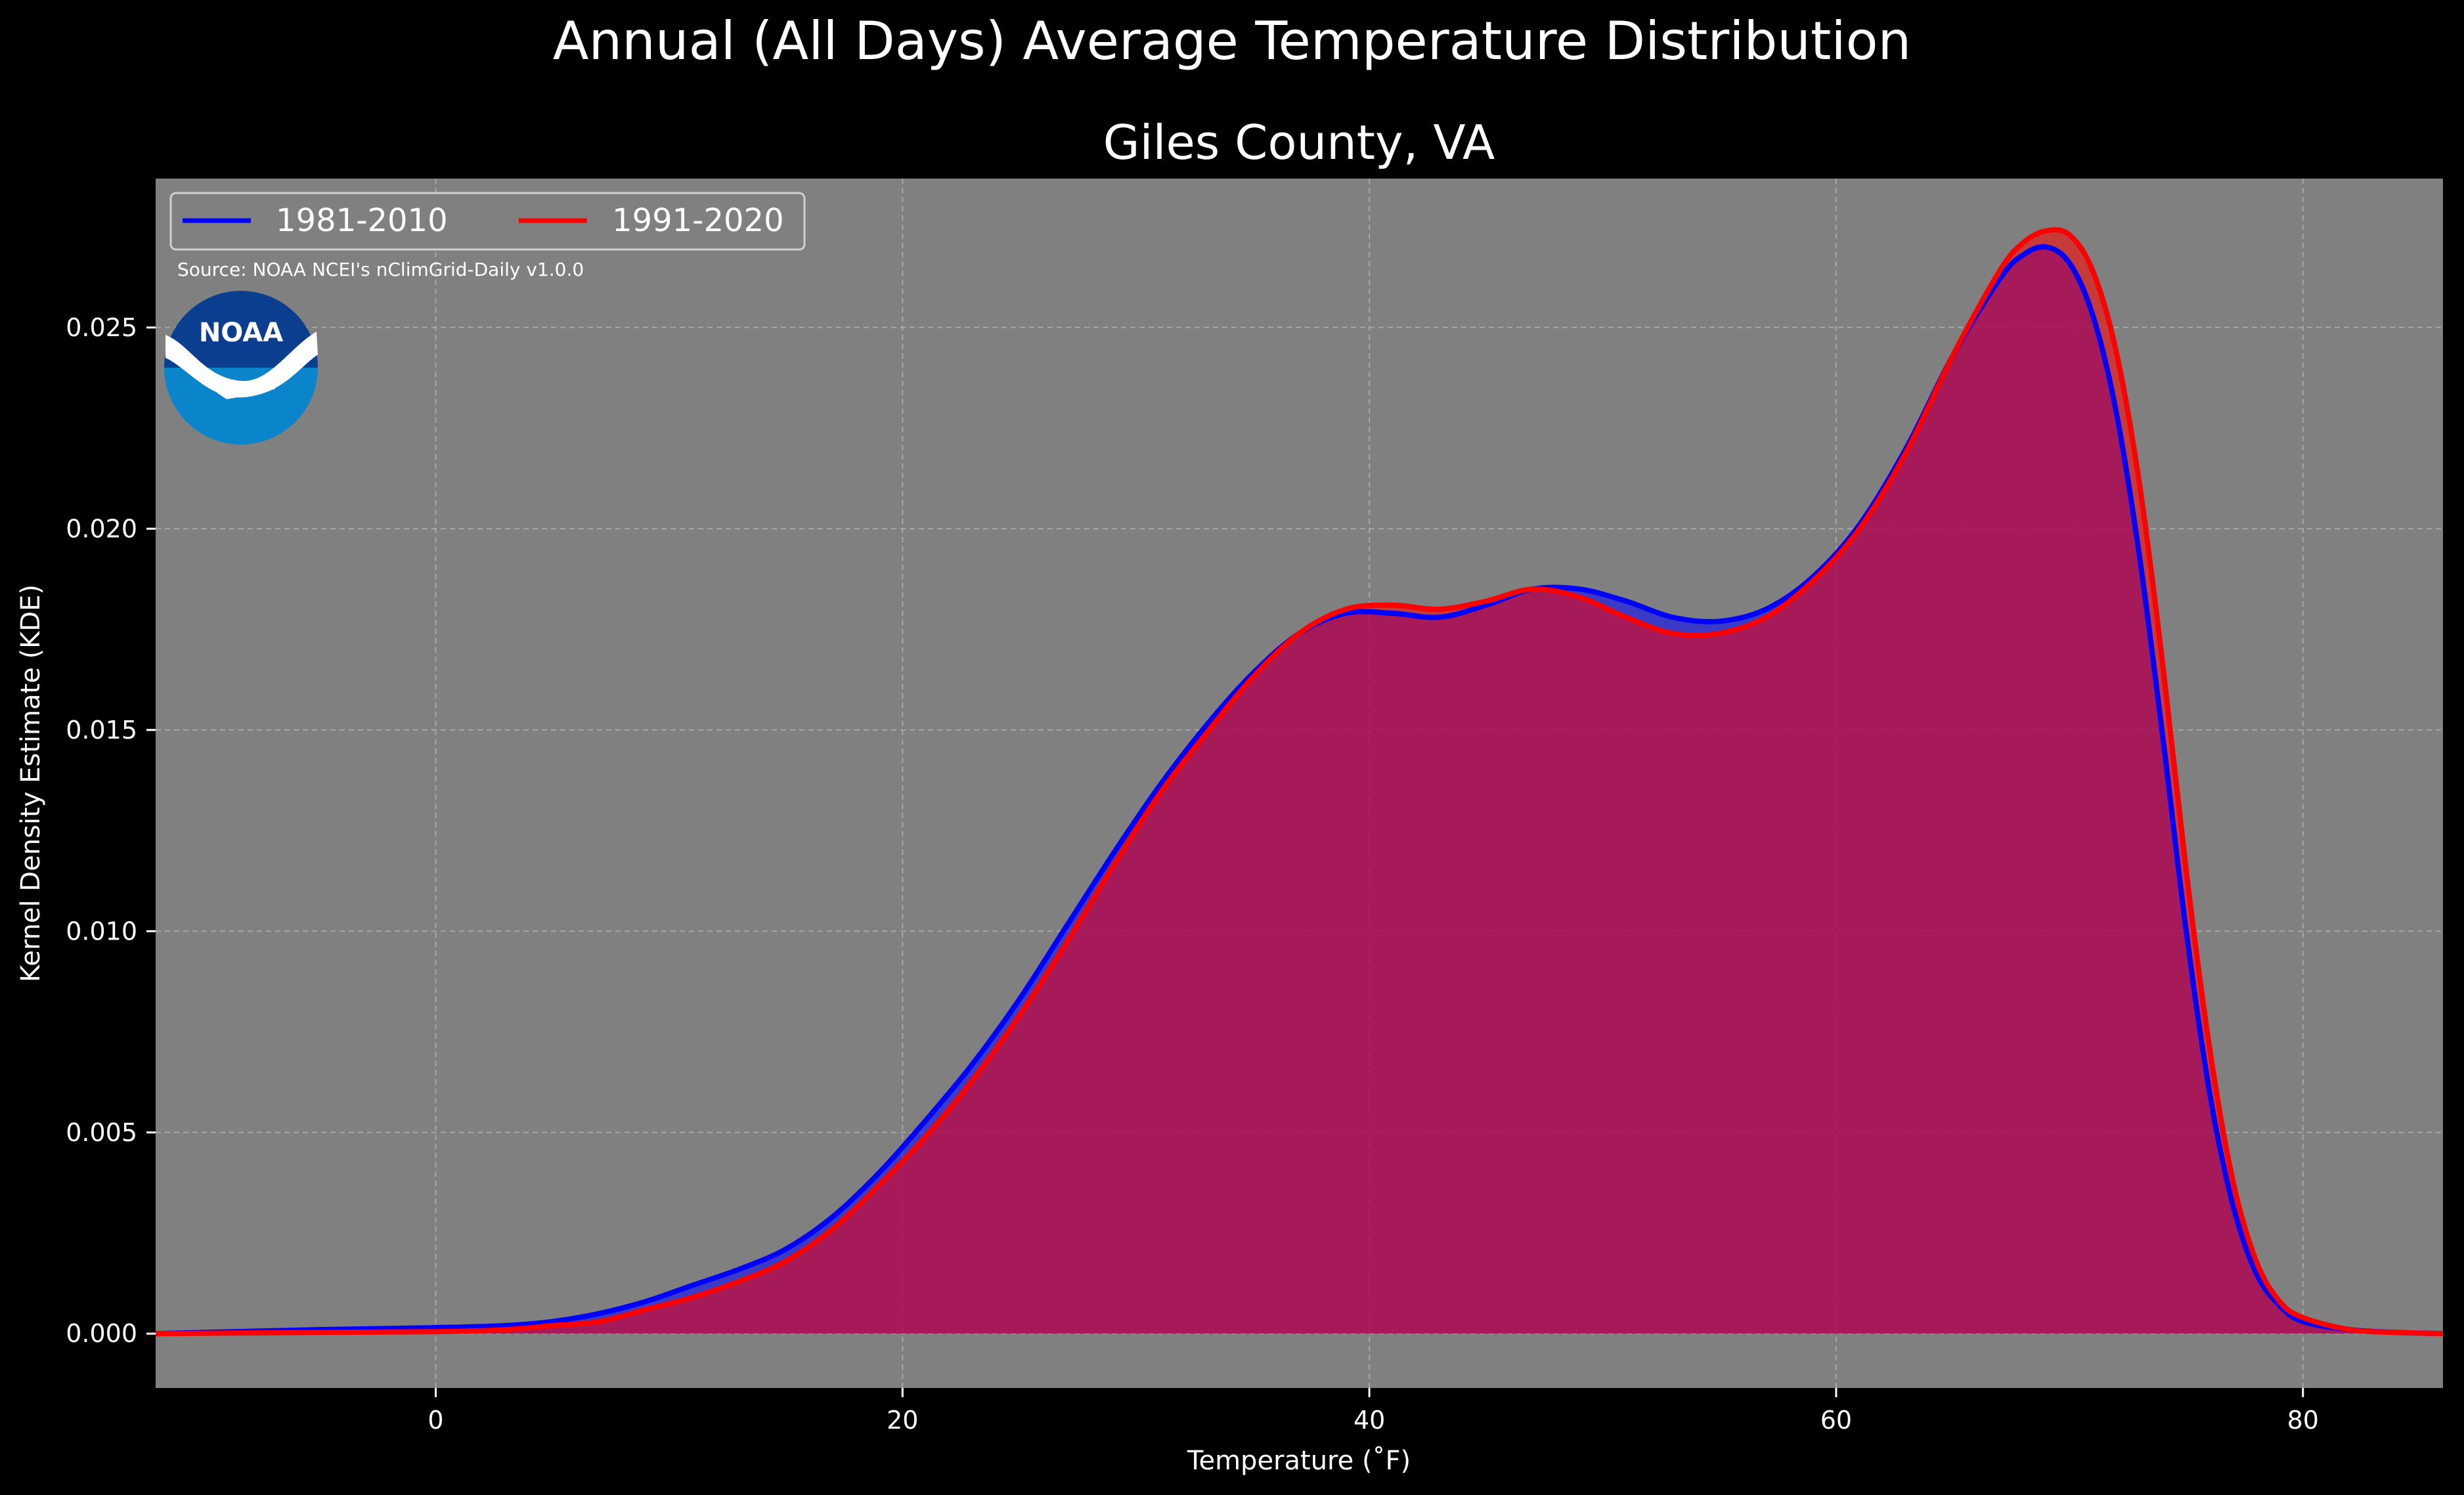 The height and width of the screenshot is (1495, 2464). I want to click on legend-box, so click(488, 221).